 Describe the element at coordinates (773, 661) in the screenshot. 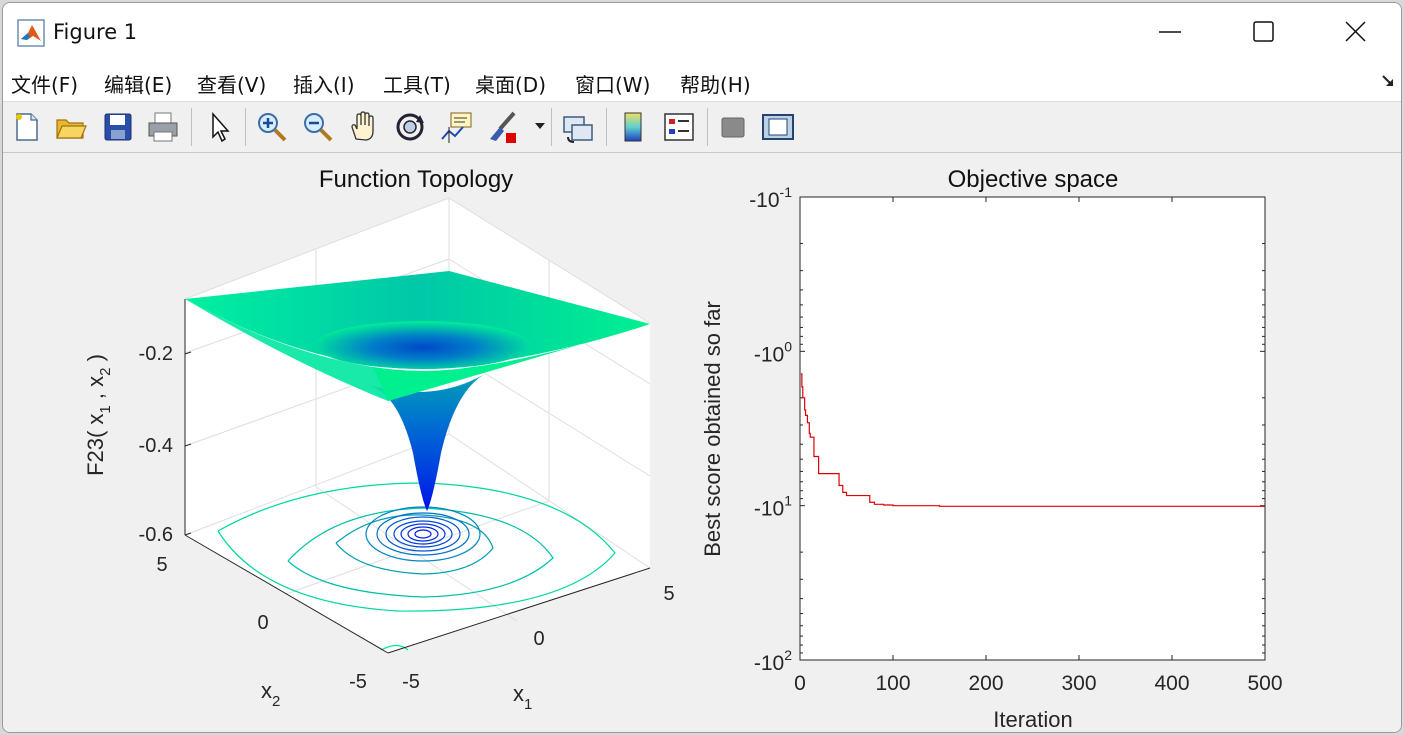

I see `y-tick-label: -102` at that location.